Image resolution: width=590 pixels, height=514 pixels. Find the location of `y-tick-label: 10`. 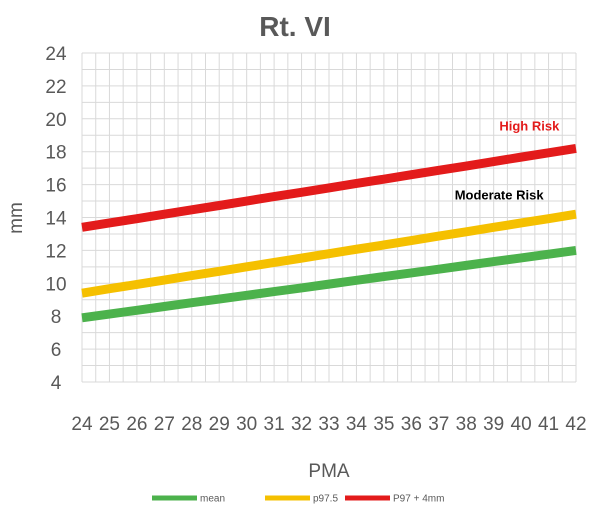

y-tick-label: 10 is located at coordinates (55, 284).